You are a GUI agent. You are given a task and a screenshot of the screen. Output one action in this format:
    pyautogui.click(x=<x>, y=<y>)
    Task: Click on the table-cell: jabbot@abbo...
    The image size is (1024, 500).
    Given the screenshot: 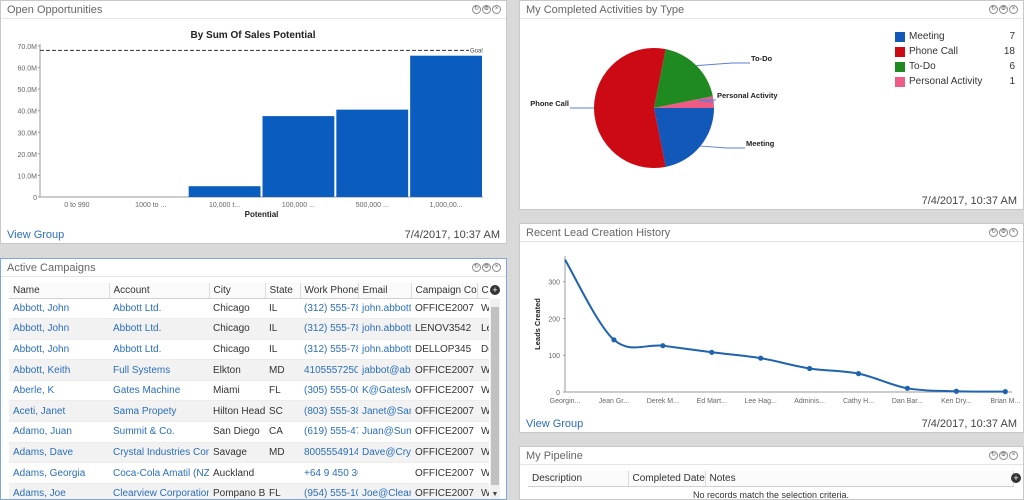 What is the action you would take?
    pyautogui.click(x=384, y=370)
    